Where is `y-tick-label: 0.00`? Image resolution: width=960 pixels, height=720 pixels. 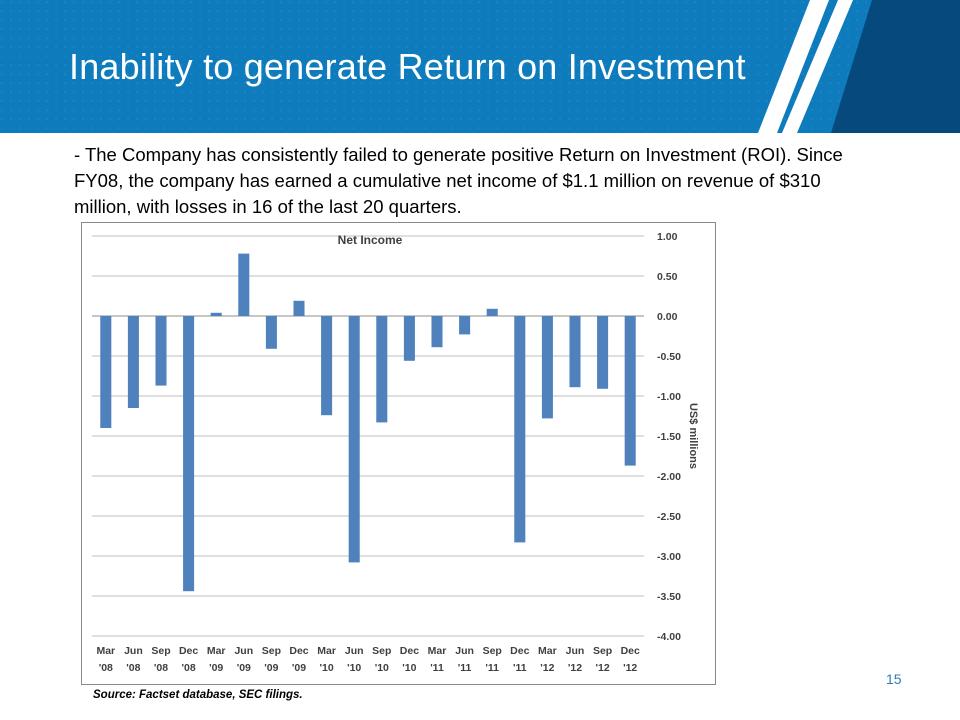
y-tick-label: 0.00 is located at coordinates (667, 317).